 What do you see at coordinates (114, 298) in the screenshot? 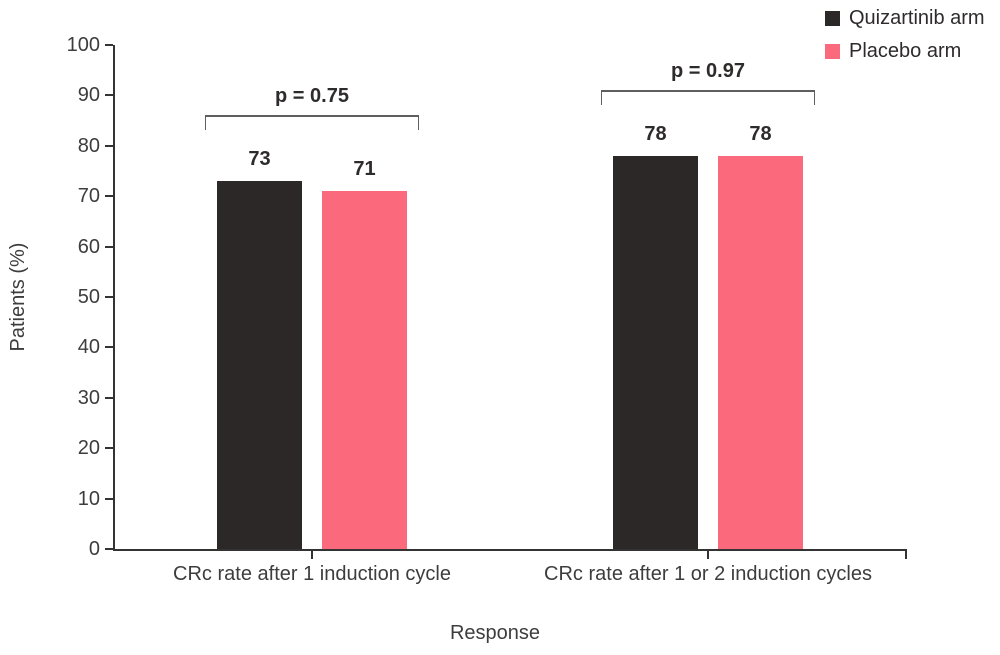
I see `y-axis-line` at bounding box center [114, 298].